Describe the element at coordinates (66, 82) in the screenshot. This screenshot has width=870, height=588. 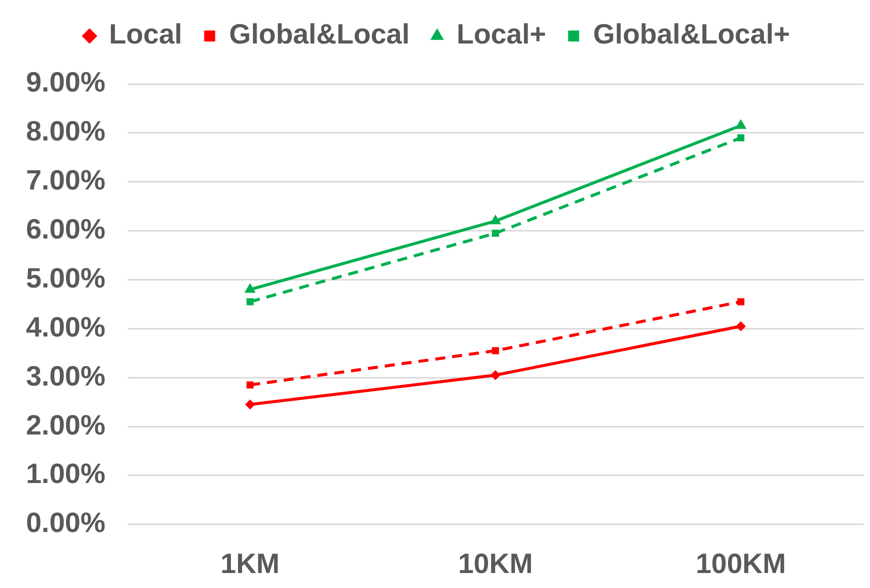
I see `y-tick-label: 9.00%` at that location.